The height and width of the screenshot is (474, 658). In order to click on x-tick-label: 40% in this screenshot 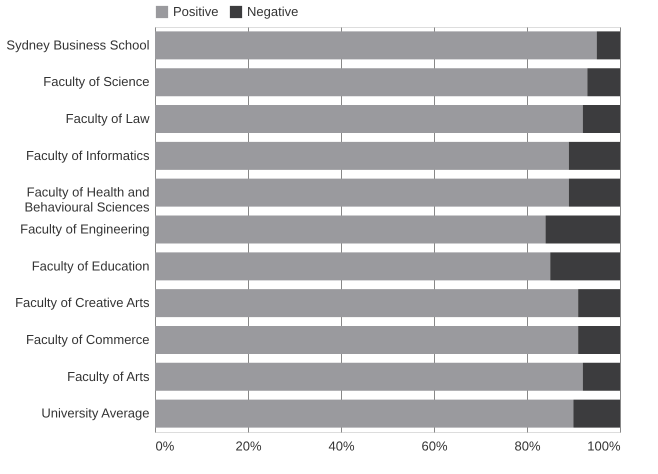, I will do `click(341, 446)`.